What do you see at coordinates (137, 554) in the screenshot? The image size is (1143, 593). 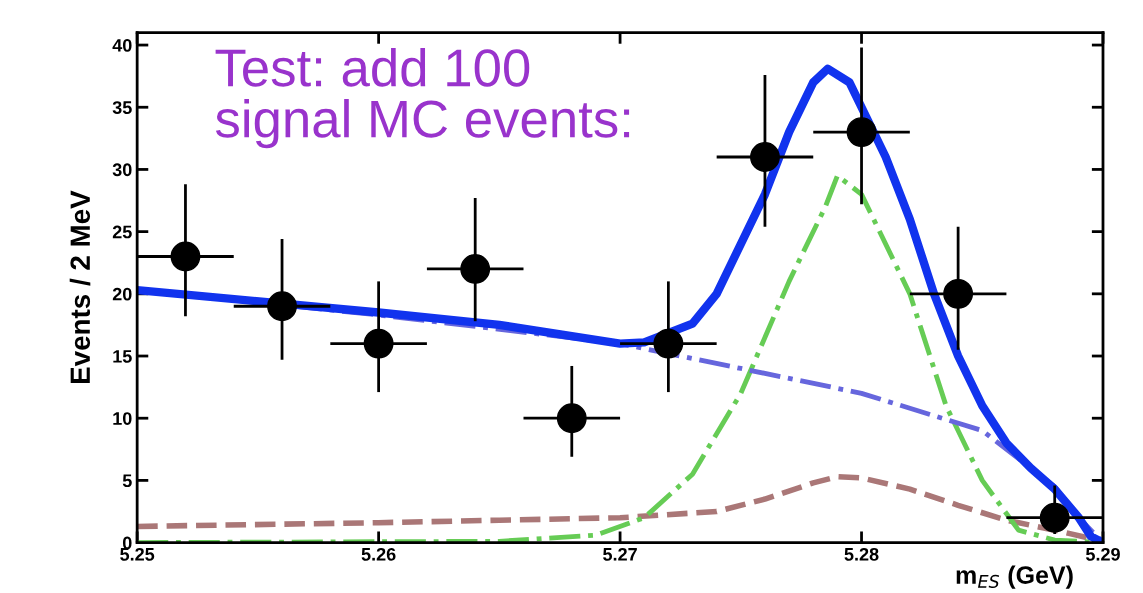 I see `x-tick-label: 5.25` at bounding box center [137, 554].